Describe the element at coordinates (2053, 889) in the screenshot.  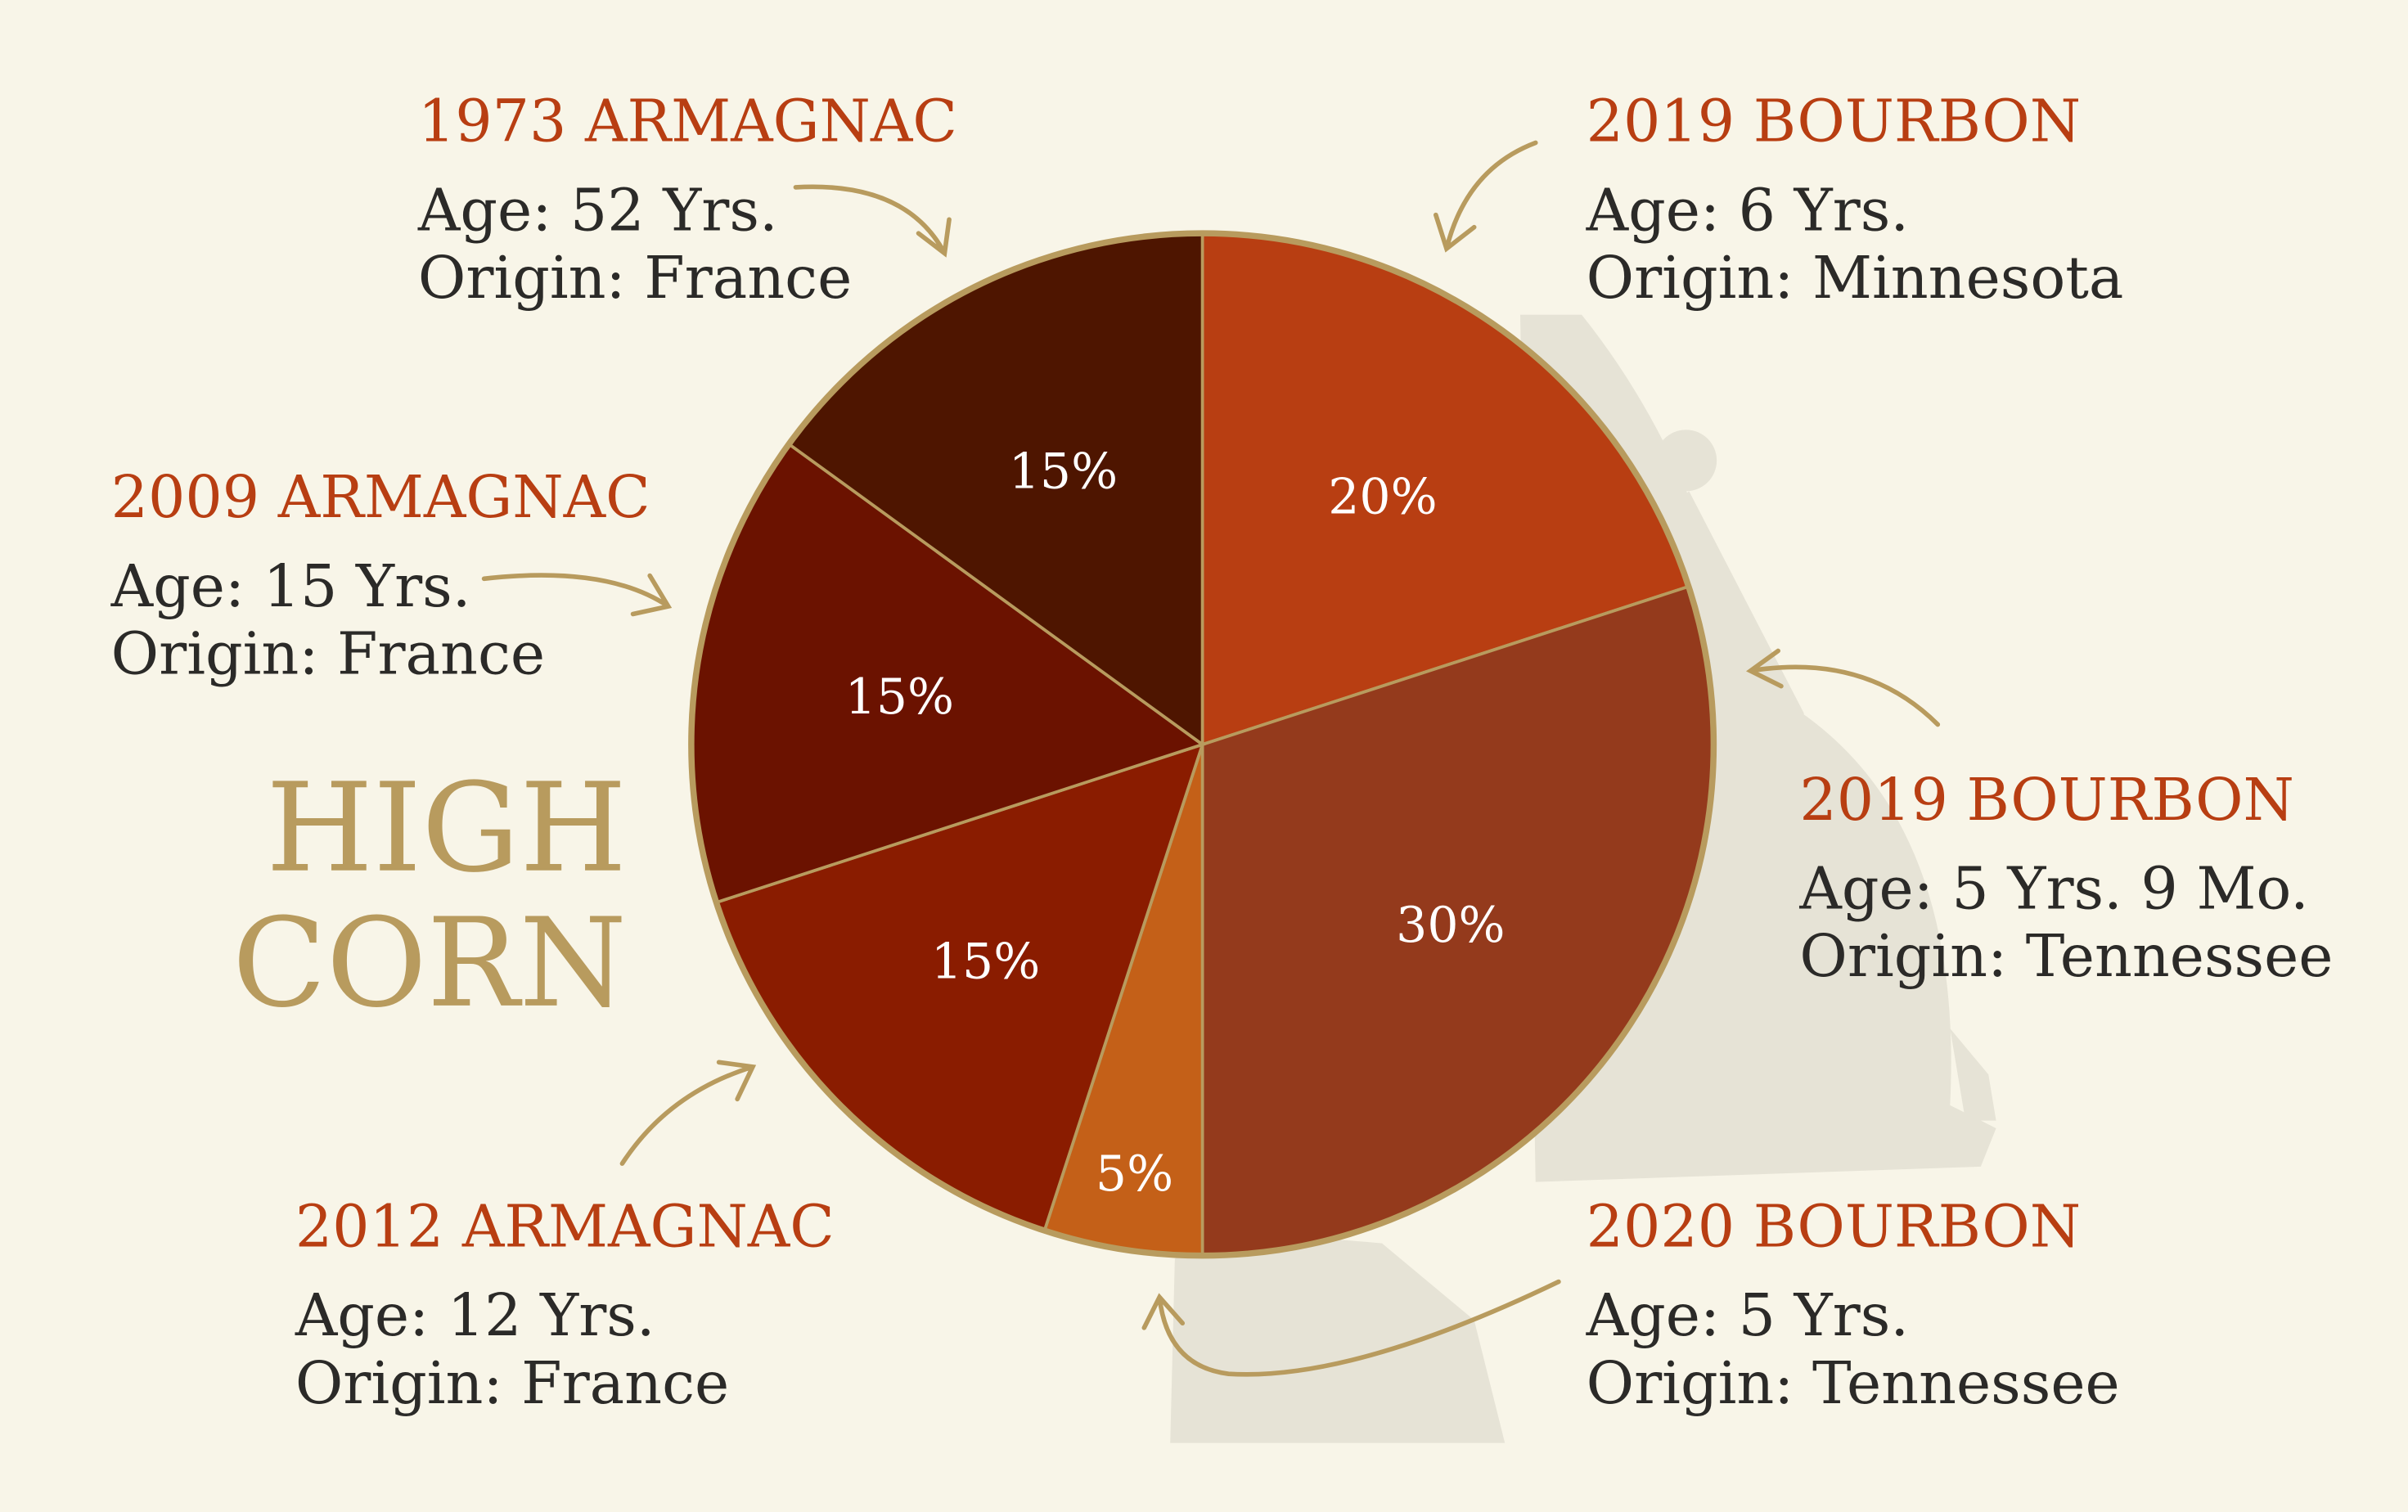
I see `annotation-age: Age: 5 Yrs. 9 Mo.` at that location.